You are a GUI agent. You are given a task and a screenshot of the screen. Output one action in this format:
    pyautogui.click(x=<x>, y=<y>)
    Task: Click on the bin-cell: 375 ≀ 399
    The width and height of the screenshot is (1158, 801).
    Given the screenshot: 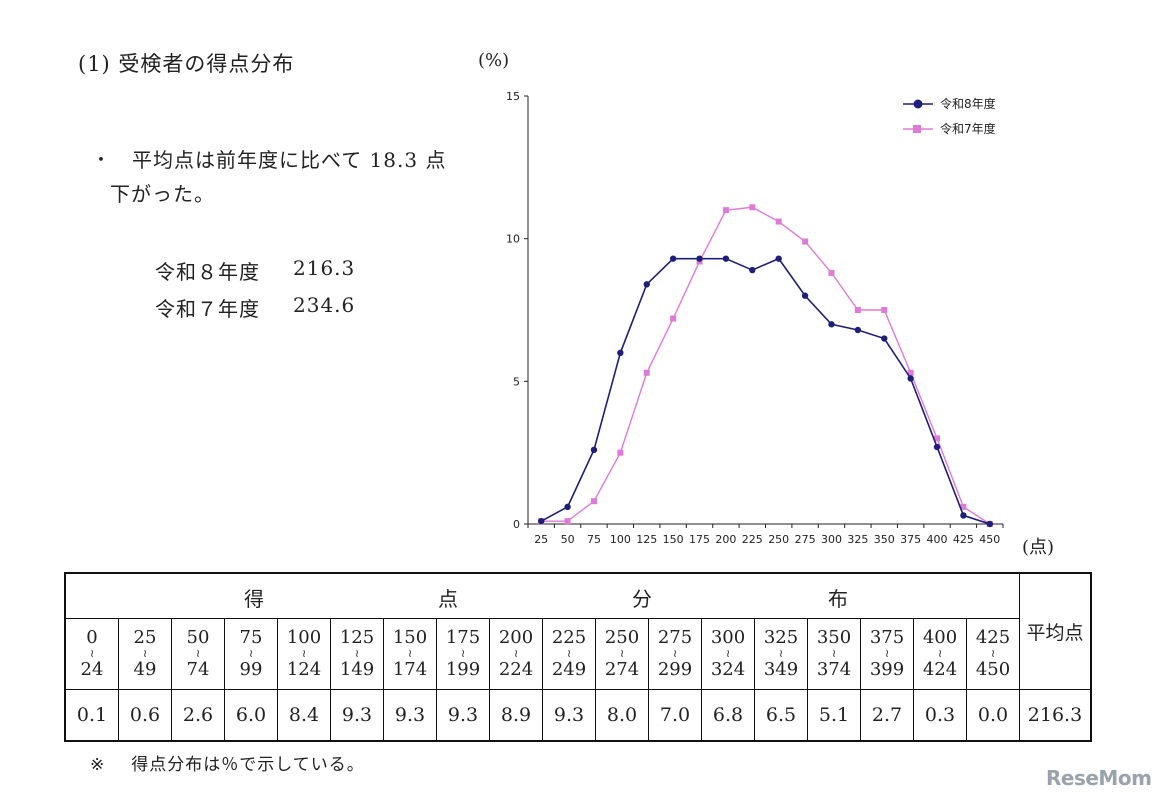 What is the action you would take?
    pyautogui.click(x=887, y=654)
    